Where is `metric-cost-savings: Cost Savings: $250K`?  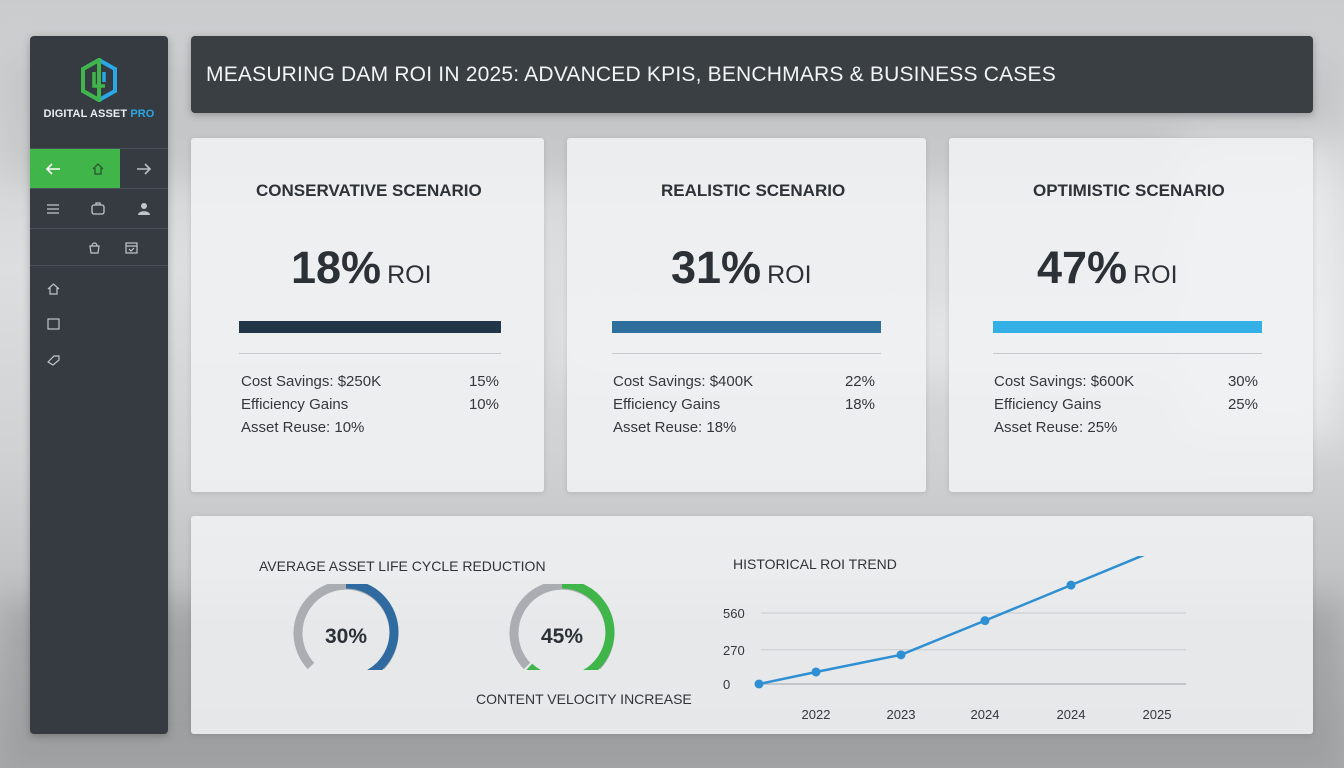 metric-cost-savings: Cost Savings: $250K is located at coordinates (311, 381).